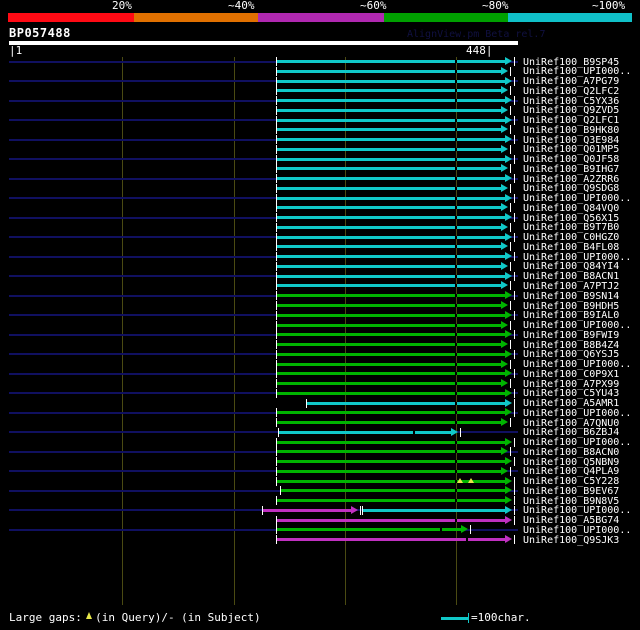 The image size is (640, 630). I want to click on hit-label: UniRef100_A7PX99, so click(571, 384).